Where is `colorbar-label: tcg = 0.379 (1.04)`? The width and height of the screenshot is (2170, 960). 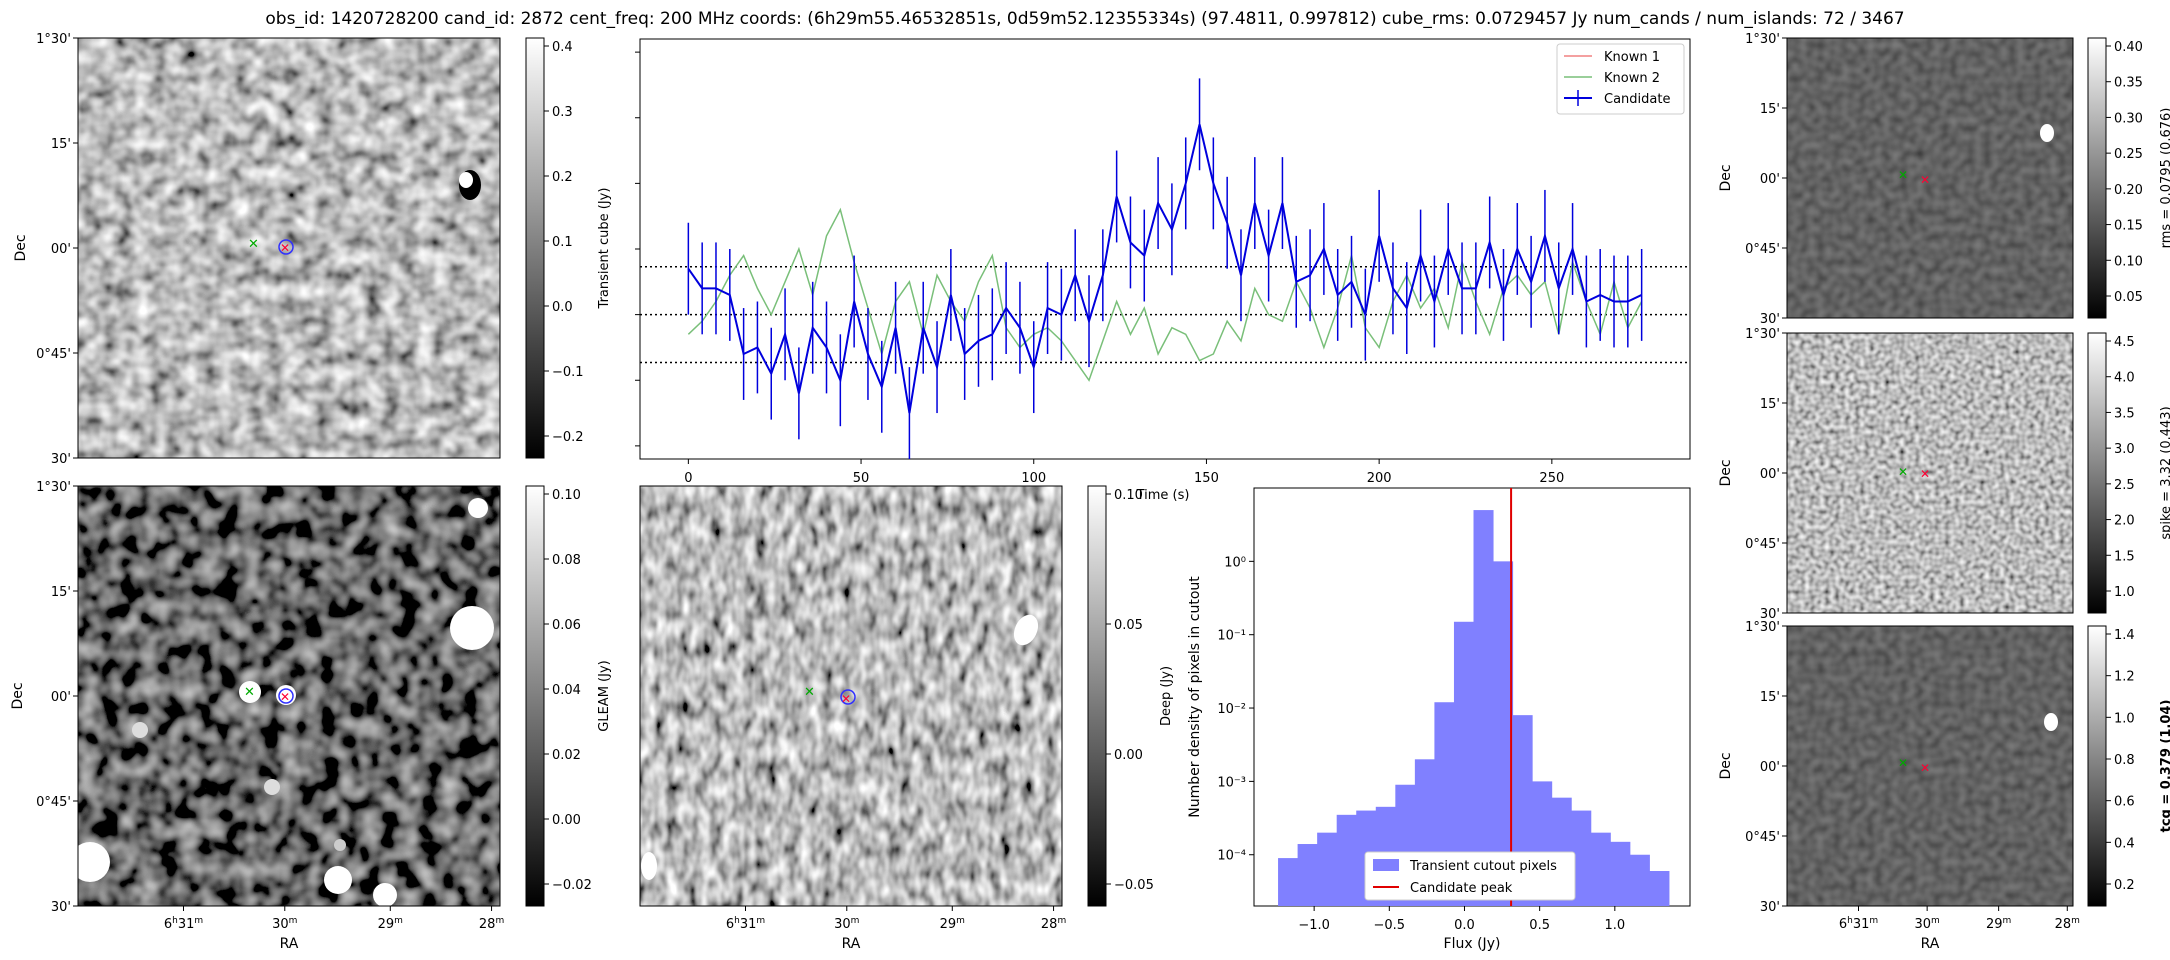
colorbar-label: tcg = 0.379 (1.04) is located at coordinates (2164, 766).